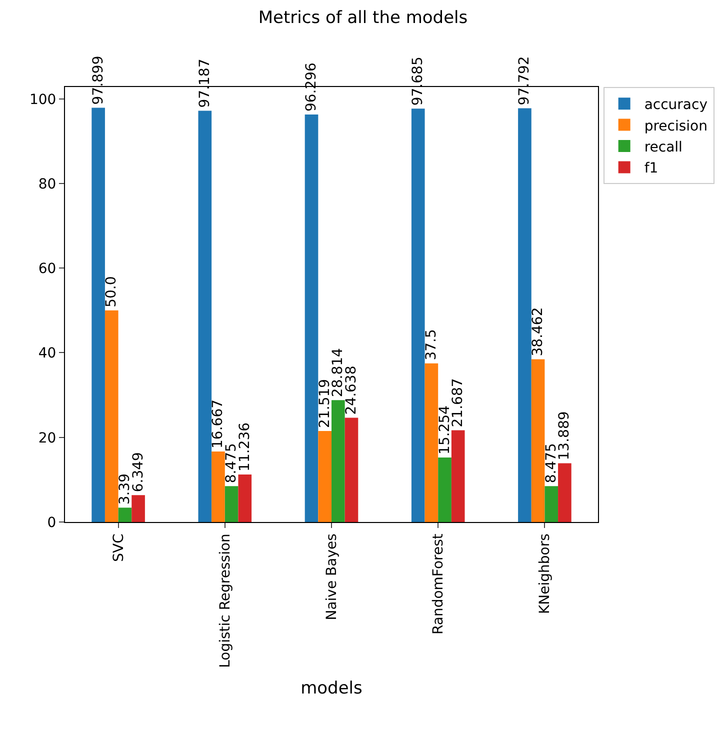 The image size is (726, 756). What do you see at coordinates (564, 435) in the screenshot?
I see `data-label: 13.889` at bounding box center [564, 435].